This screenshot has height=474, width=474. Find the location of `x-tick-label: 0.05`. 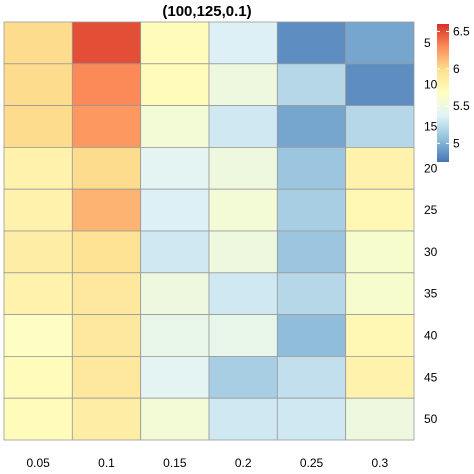

x-tick-label: 0.05 is located at coordinates (38, 463).